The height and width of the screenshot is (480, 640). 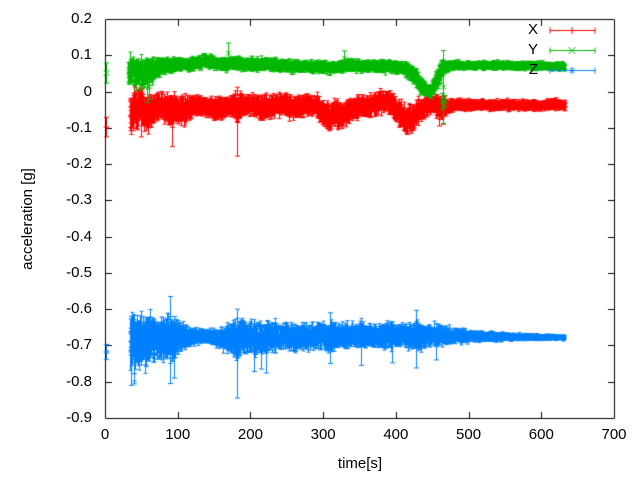 I want to click on y-tick-label: -0.6, so click(x=79, y=309).